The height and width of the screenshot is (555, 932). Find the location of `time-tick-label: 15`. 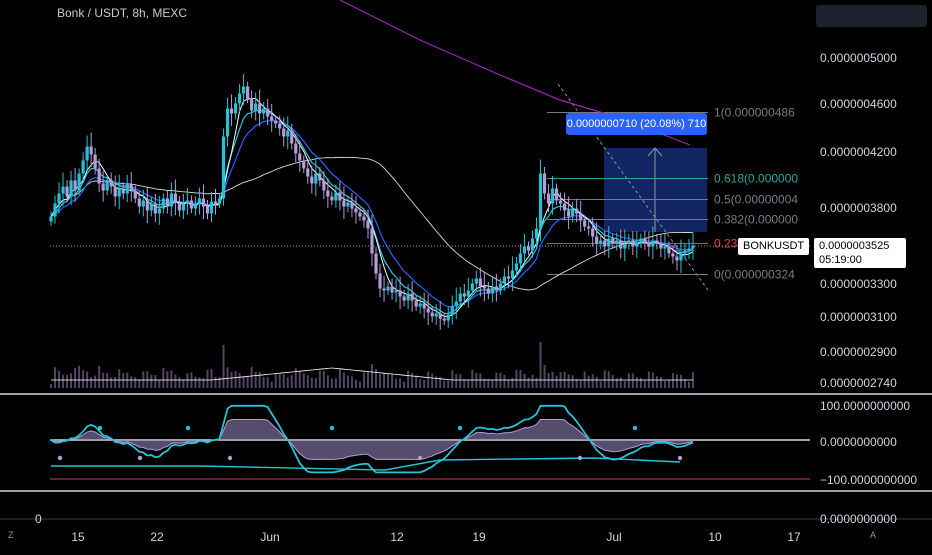

time-tick-label: 15 is located at coordinates (78, 537).